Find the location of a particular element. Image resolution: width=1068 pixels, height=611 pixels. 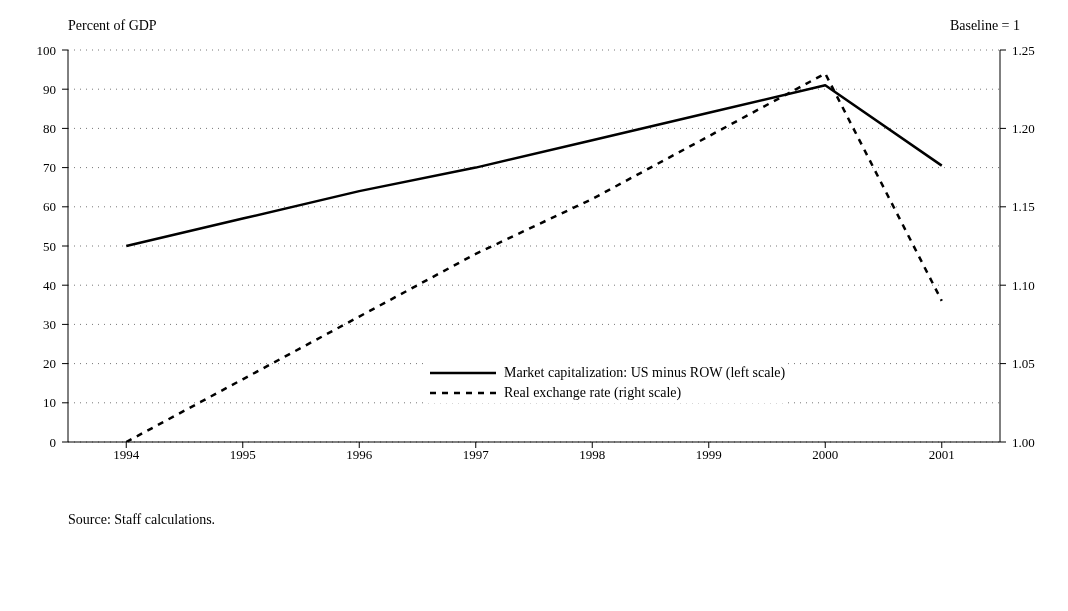

y-tick-label: 60 is located at coordinates (49, 207).